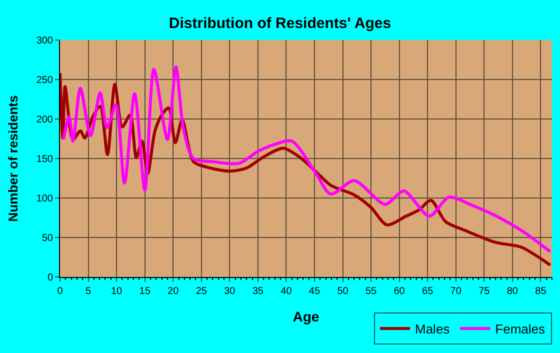  What do you see at coordinates (145, 291) in the screenshot?
I see `x-tick-label: 15` at bounding box center [145, 291].